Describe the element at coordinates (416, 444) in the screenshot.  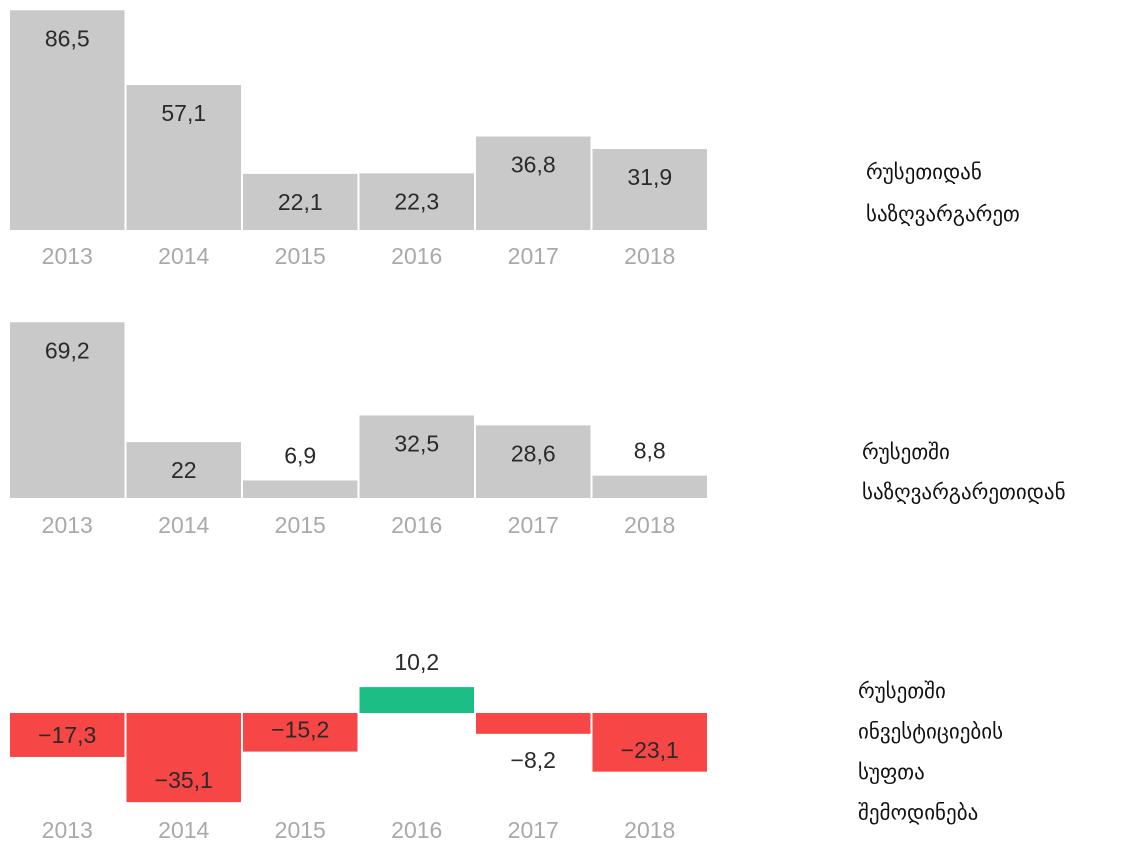
I see `value-label: 32,5` at that location.